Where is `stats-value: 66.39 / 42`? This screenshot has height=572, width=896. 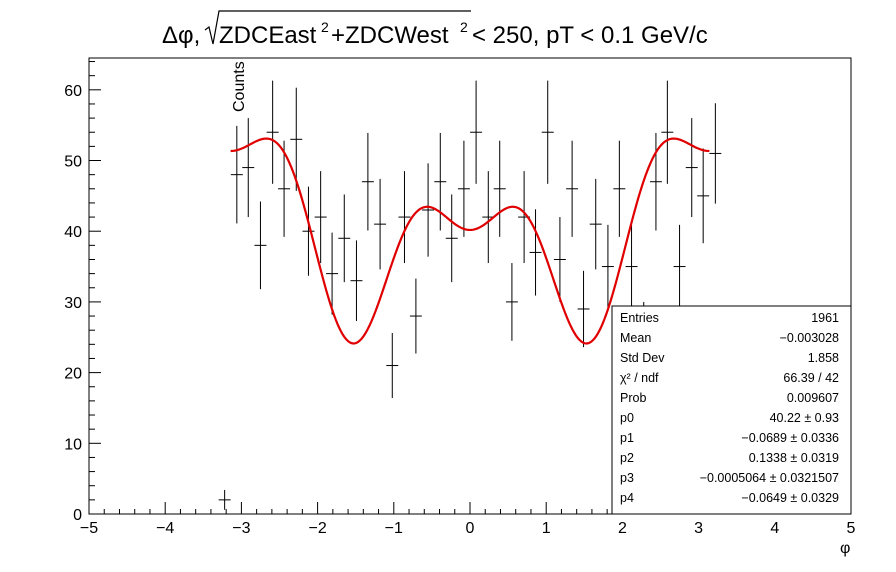
stats-value: 66.39 / 42 is located at coordinates (811, 378).